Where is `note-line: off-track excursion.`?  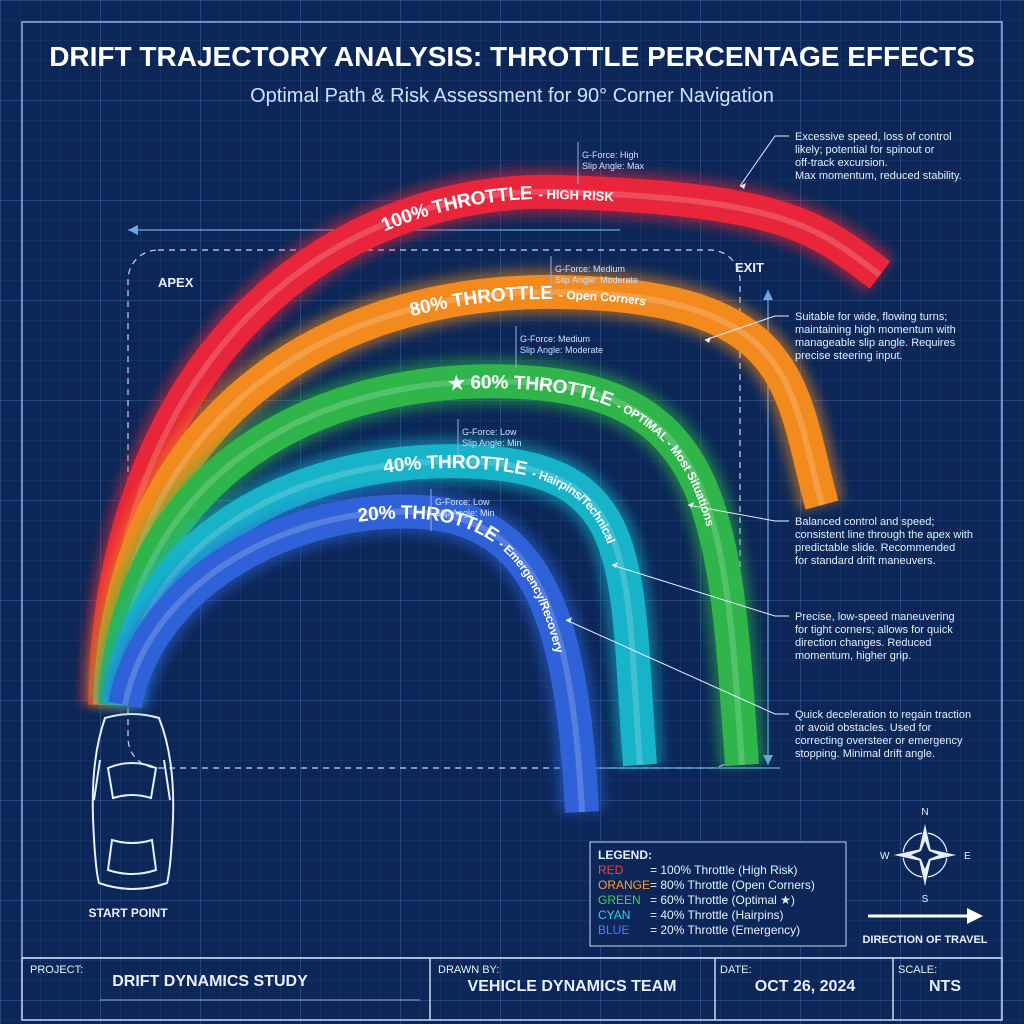
note-line: off-track excursion. is located at coordinates (841, 163).